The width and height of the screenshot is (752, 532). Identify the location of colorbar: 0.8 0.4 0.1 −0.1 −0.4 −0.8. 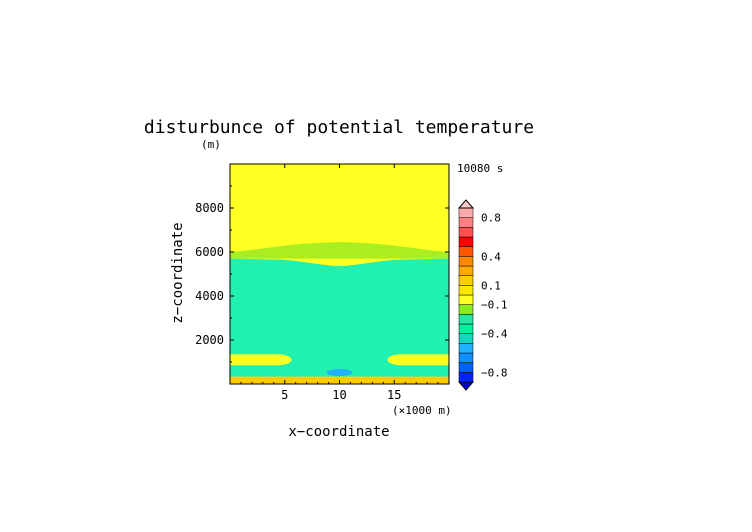
(482, 295).